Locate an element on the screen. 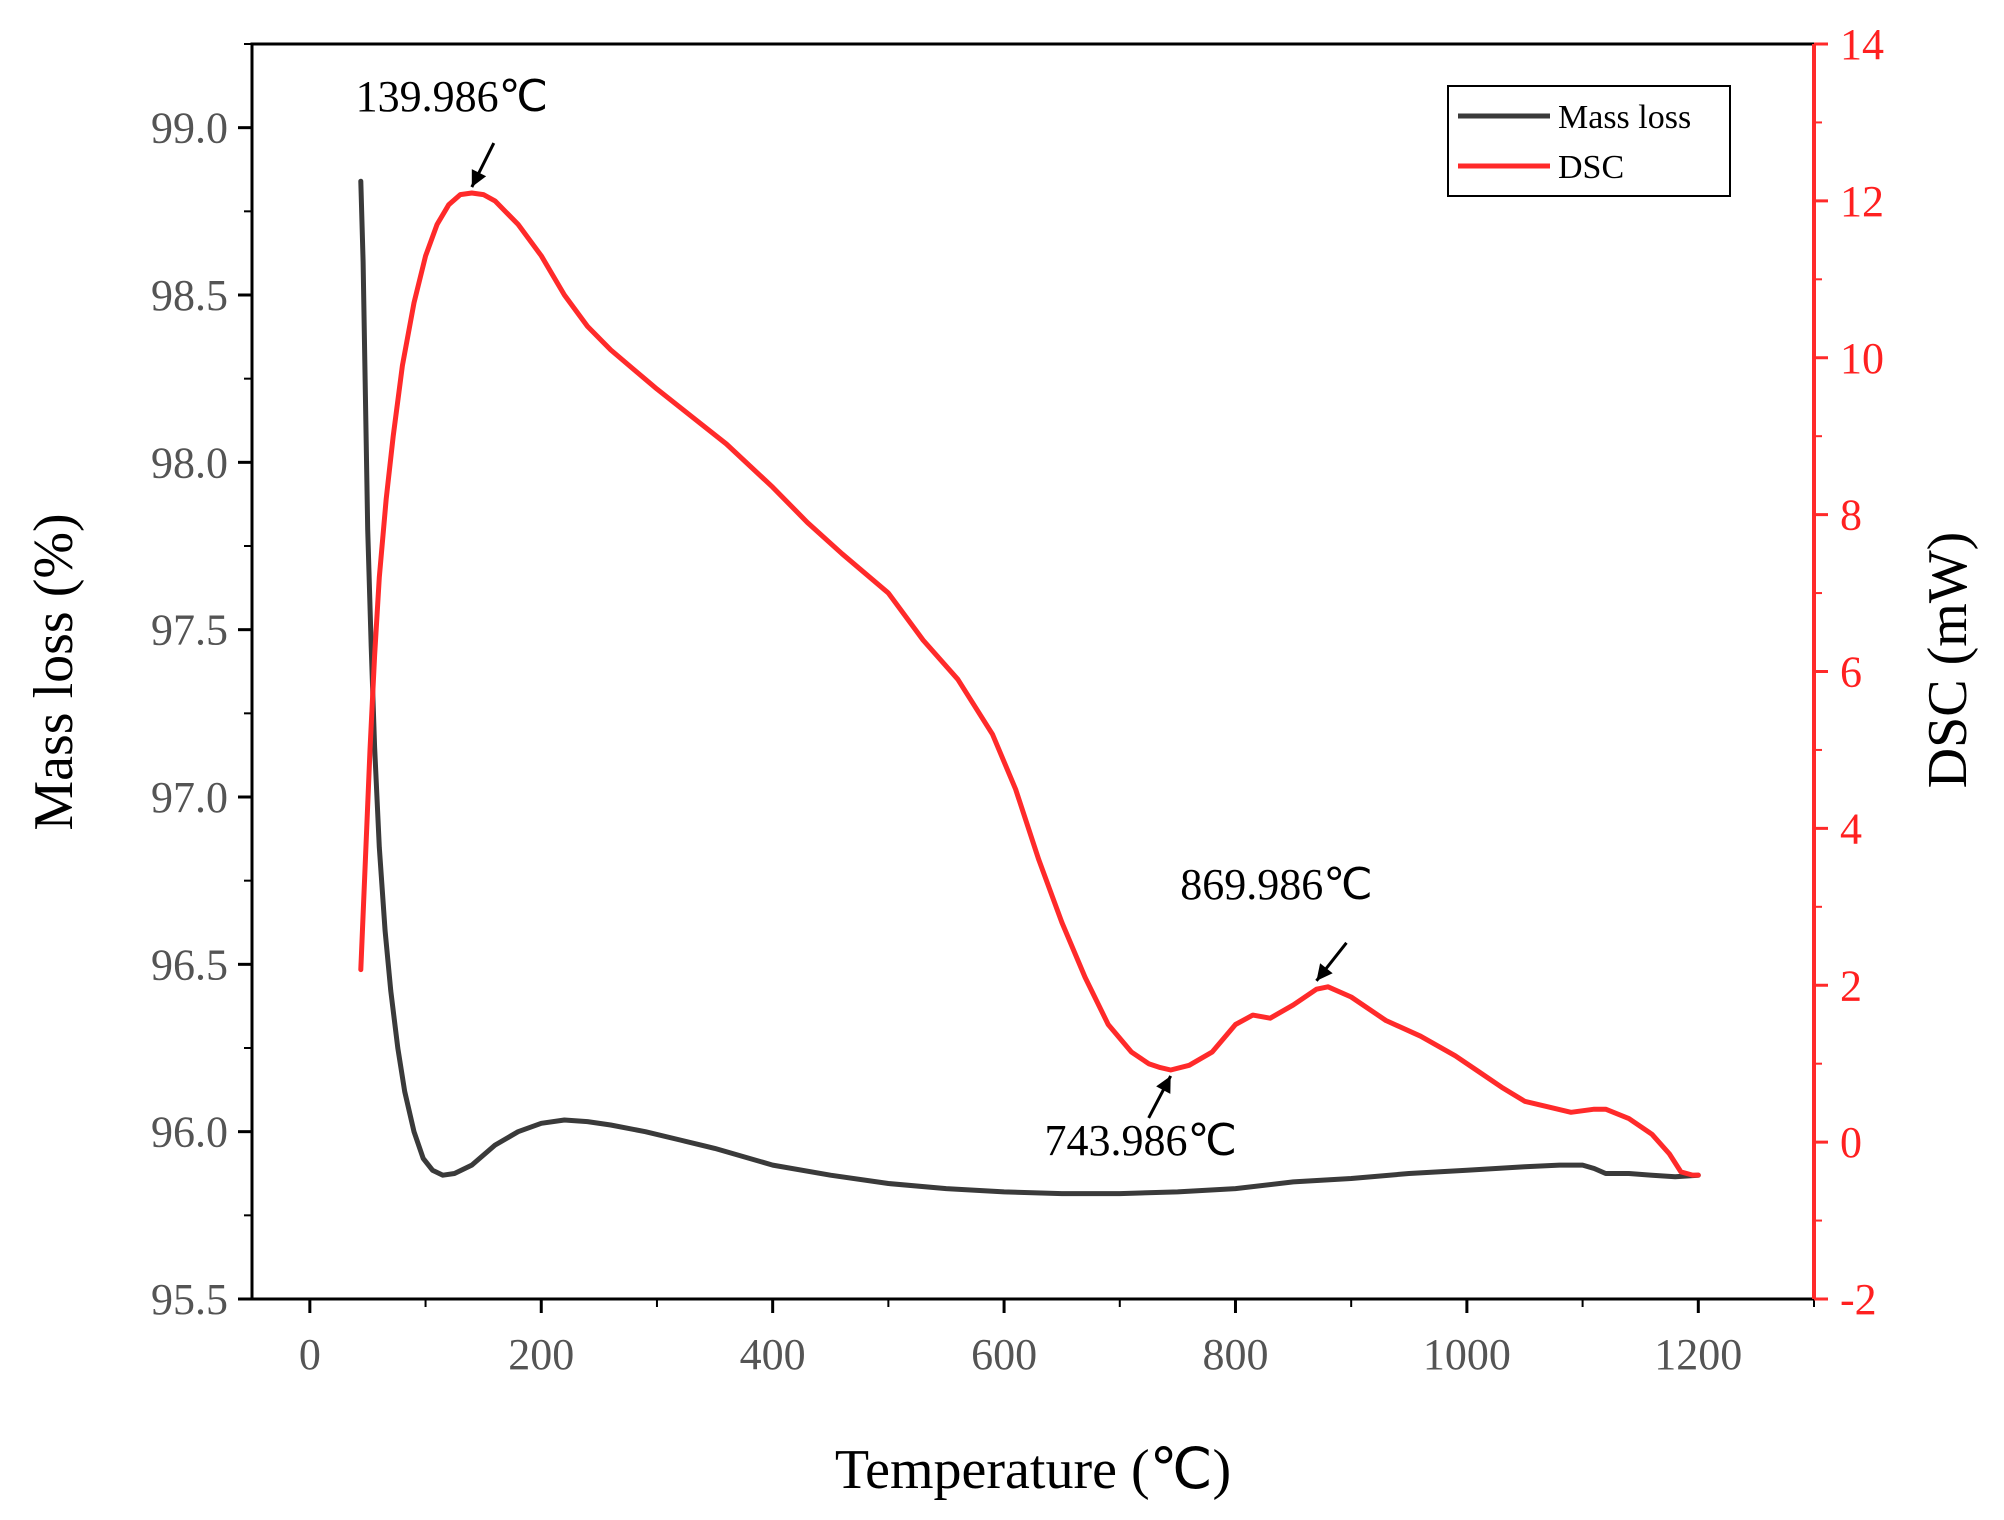  legend-label-mass-loss: Mass loss is located at coordinates (1624, 117).